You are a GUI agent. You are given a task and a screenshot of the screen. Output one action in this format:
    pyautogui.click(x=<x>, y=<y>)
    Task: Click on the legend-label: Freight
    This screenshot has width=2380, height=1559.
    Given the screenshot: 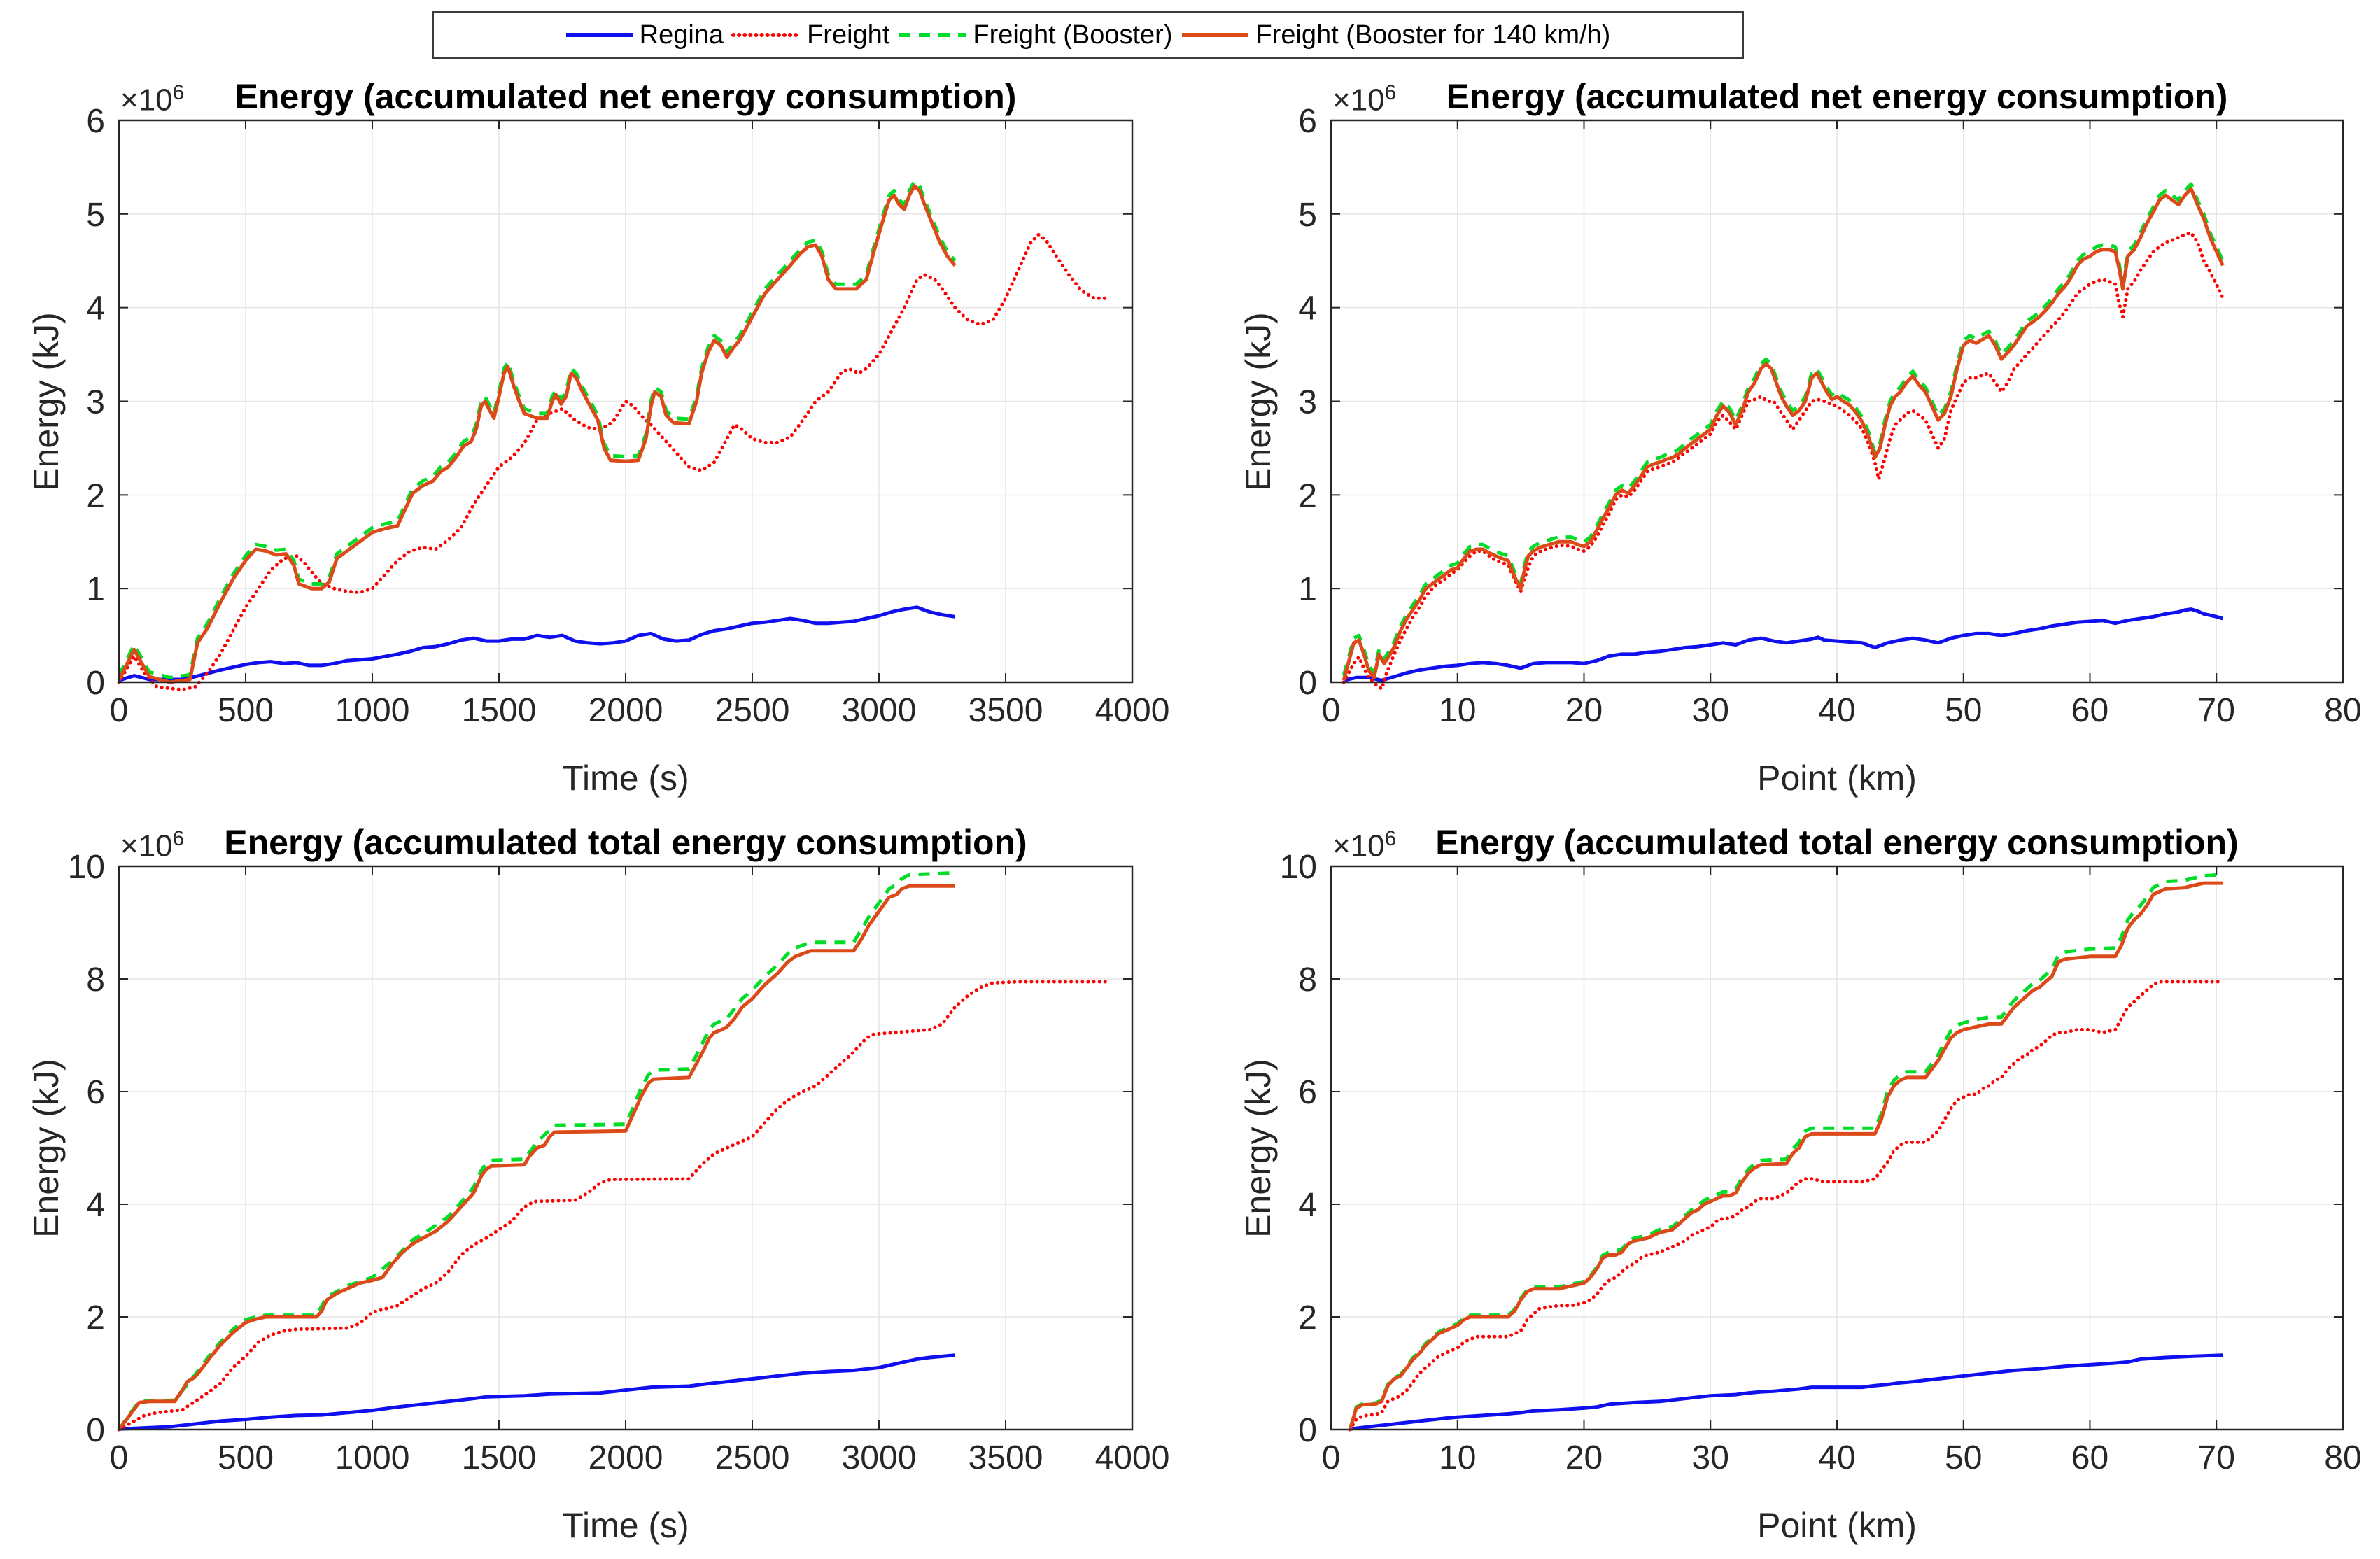 What is the action you would take?
    pyautogui.click(x=848, y=35)
    